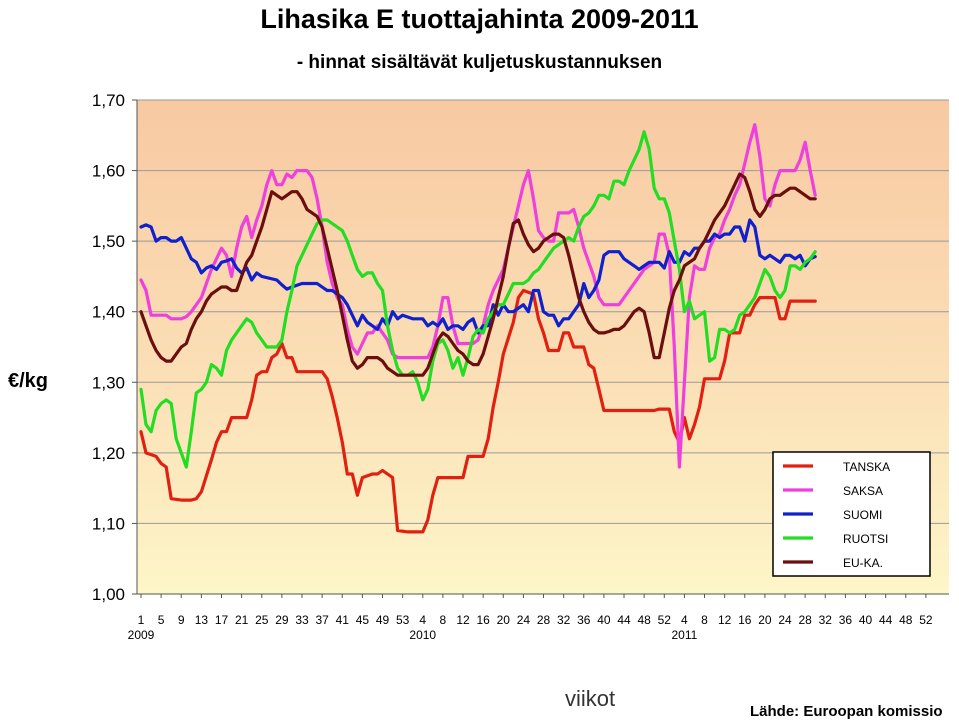 The height and width of the screenshot is (725, 959). What do you see at coordinates (684, 635) in the screenshot?
I see `year-label: 2011` at bounding box center [684, 635].